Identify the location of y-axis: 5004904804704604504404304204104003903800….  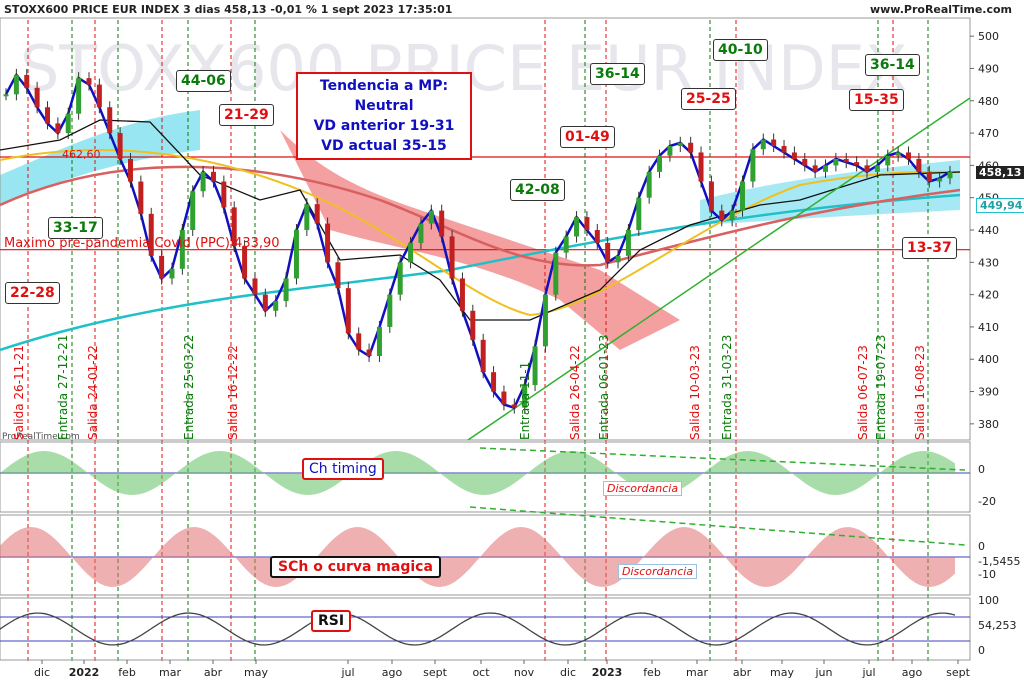
(995, 343).